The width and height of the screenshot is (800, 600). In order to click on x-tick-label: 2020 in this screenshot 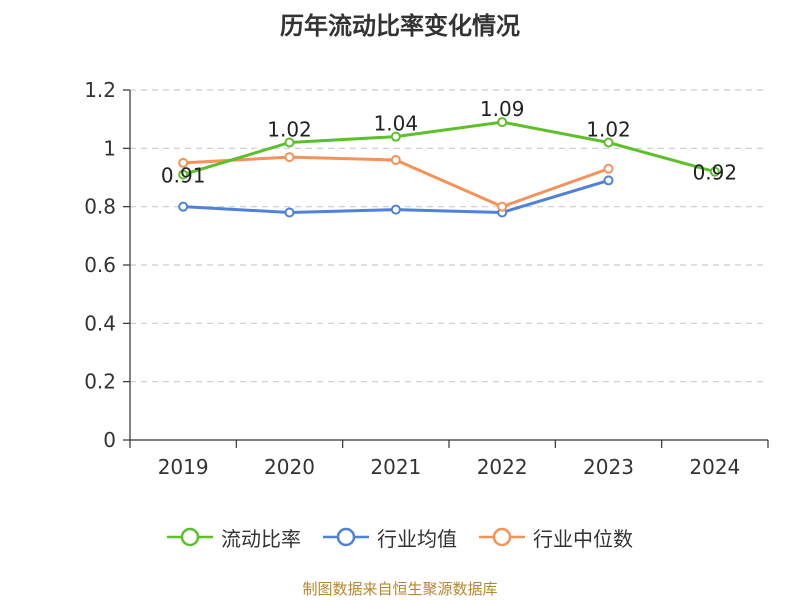, I will do `click(289, 467)`.